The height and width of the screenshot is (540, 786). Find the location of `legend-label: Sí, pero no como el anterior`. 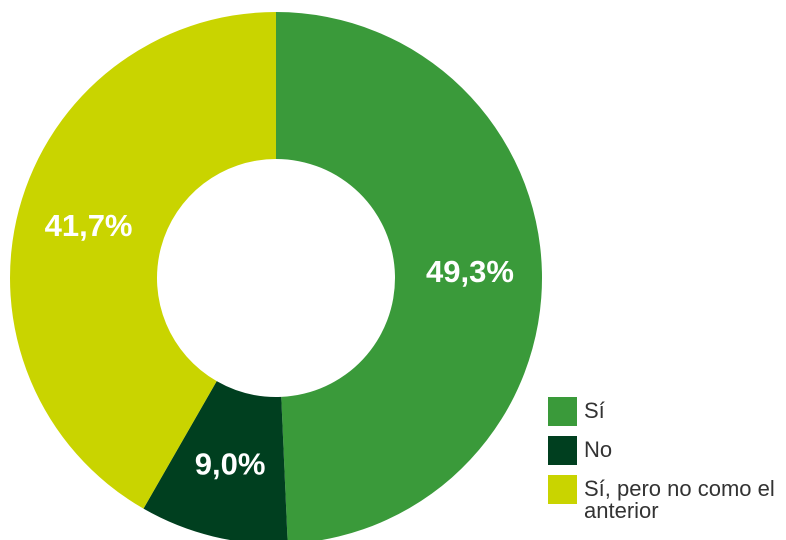

legend-label: Sí, pero no como el anterior is located at coordinates (679, 499).